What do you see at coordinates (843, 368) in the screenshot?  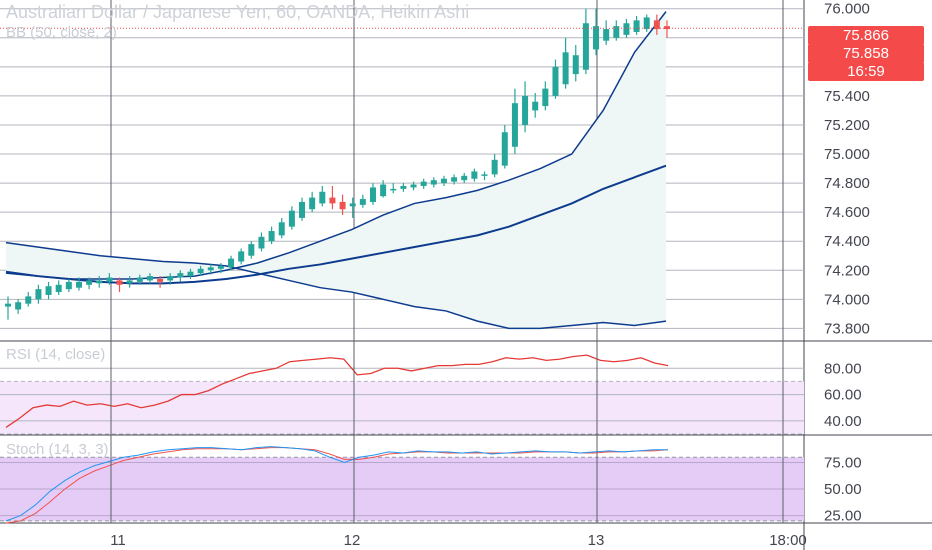 I see `rsi-tick-label: 80.00` at bounding box center [843, 368].